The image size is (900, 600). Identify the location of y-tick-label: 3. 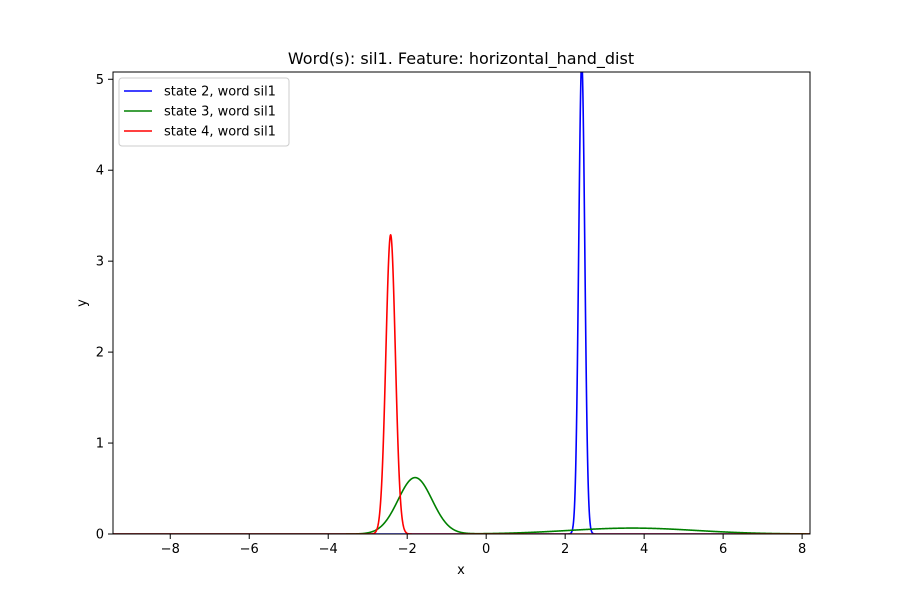
(100, 262).